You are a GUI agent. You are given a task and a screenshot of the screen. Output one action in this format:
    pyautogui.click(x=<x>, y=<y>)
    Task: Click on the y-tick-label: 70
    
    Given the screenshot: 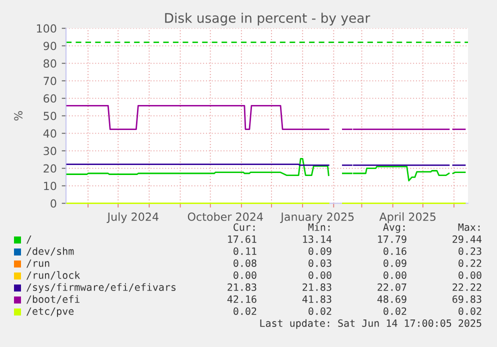 What is the action you would take?
    pyautogui.click(x=50, y=81)
    